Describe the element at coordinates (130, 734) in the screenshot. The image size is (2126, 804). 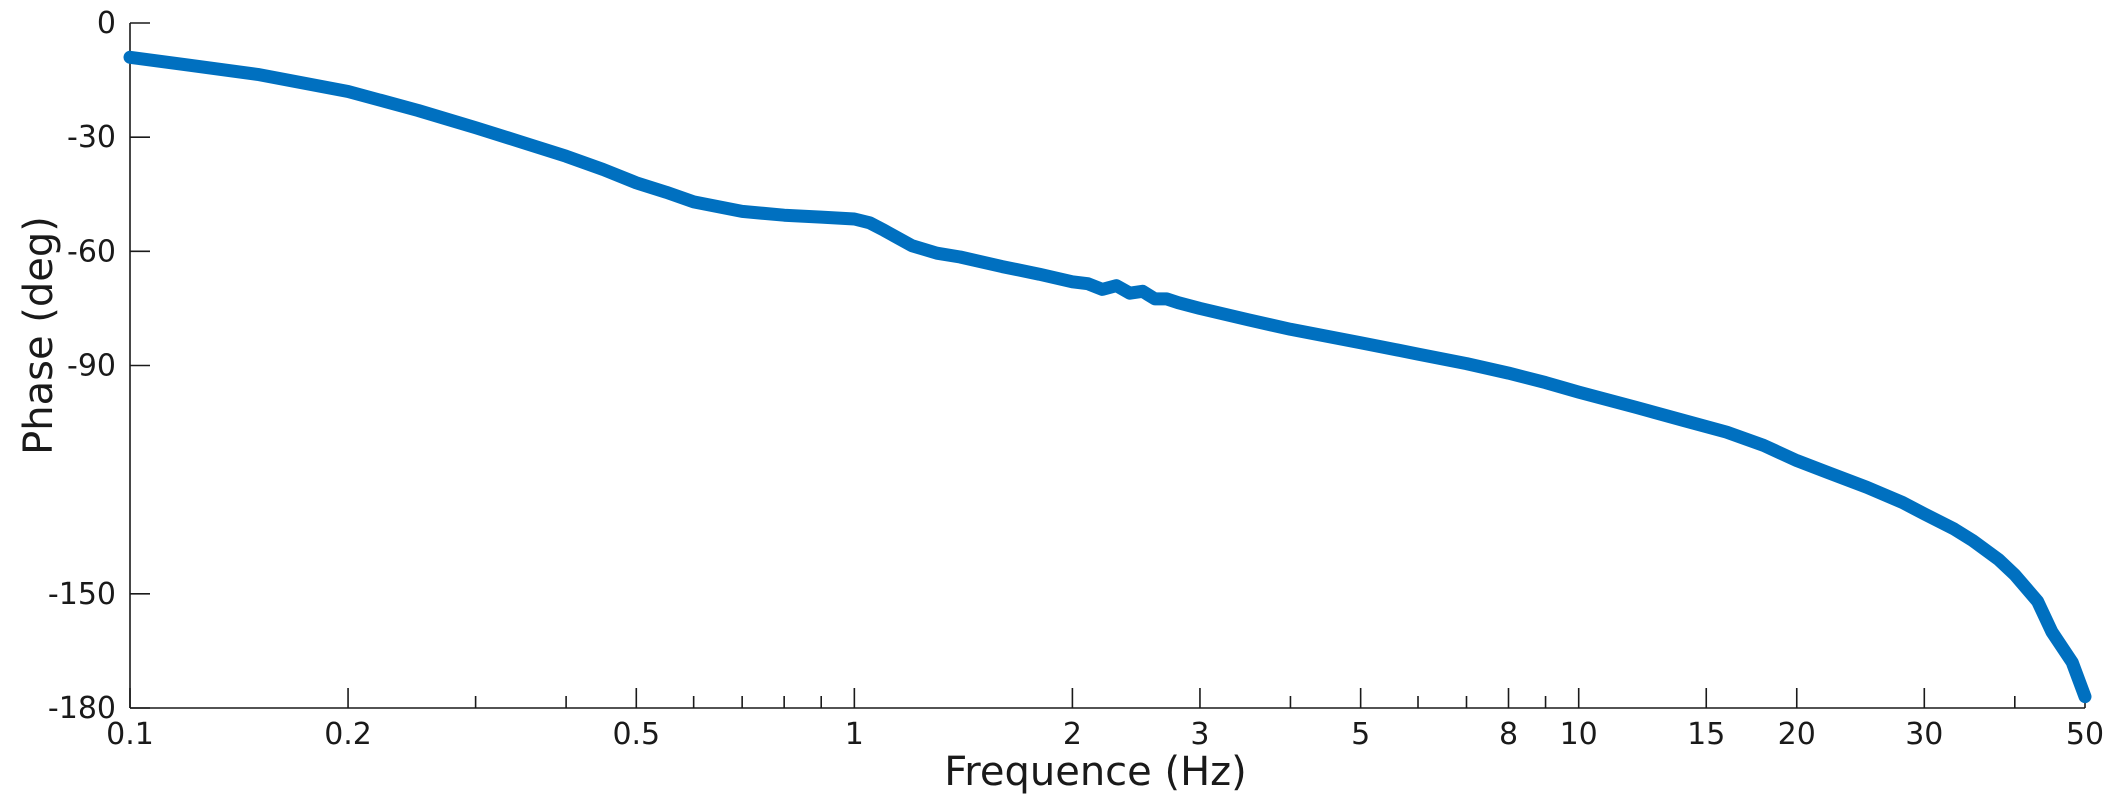
I see `x-tick-label: 0.1` at that location.